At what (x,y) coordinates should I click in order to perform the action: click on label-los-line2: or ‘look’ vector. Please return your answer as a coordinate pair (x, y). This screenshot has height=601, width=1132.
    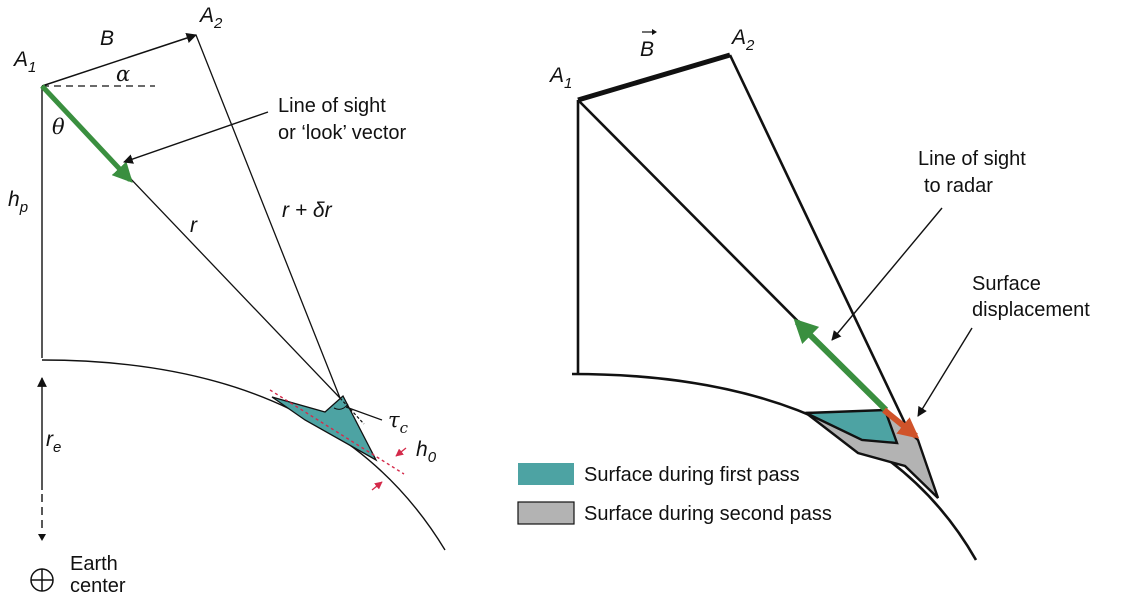
    Looking at the image, I should click on (342, 133).